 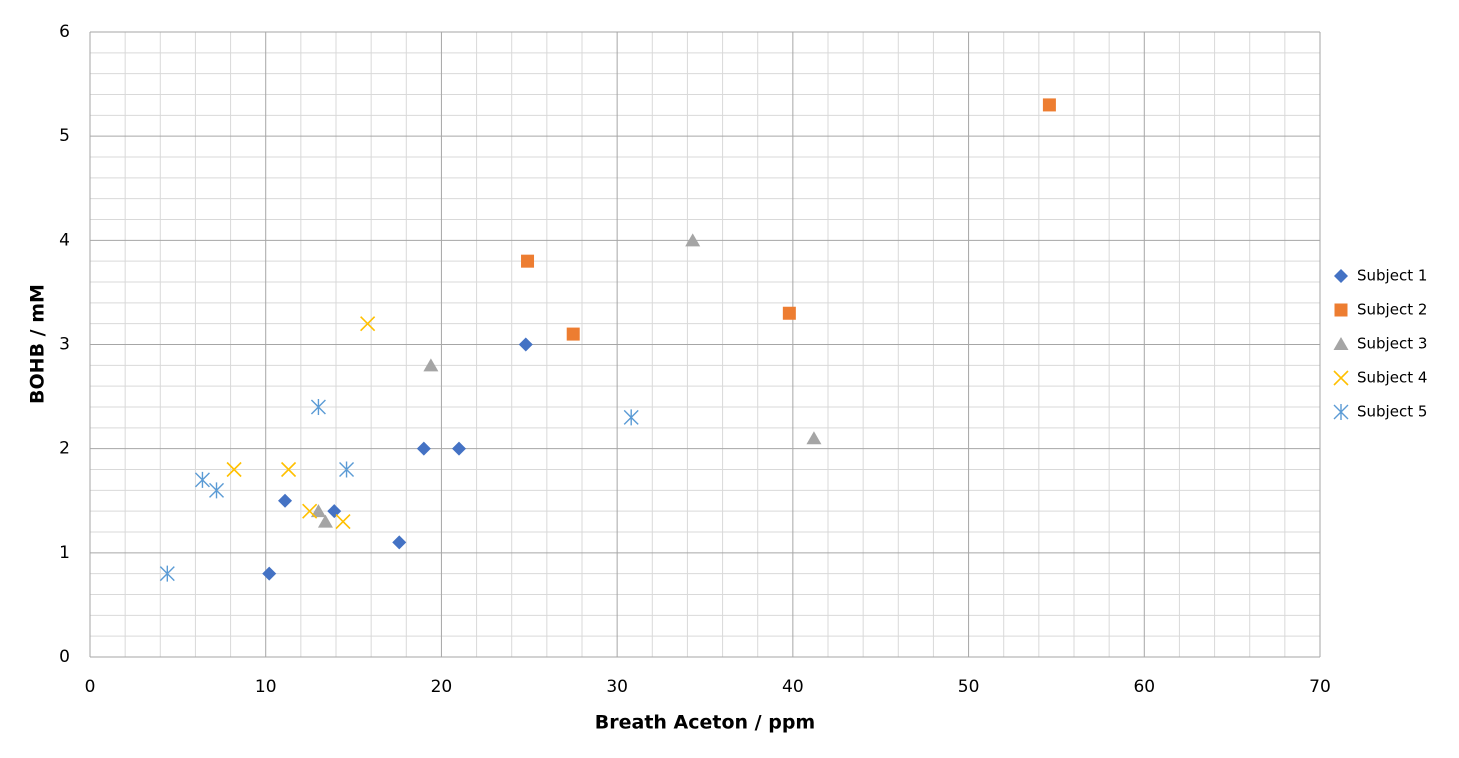 I want to click on x-tick-label: 60, so click(x=1144, y=687).